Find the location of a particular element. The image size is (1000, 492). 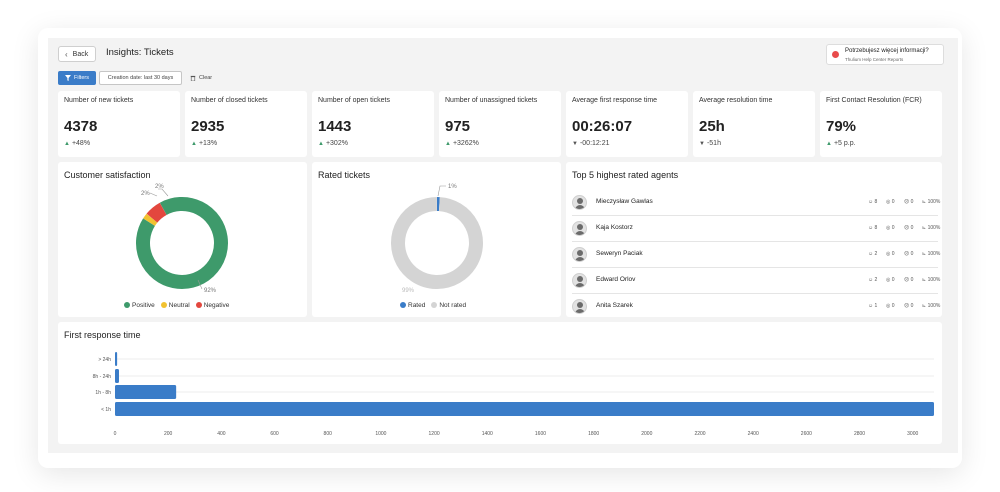

x-tick-label: 600 is located at coordinates (274, 434).